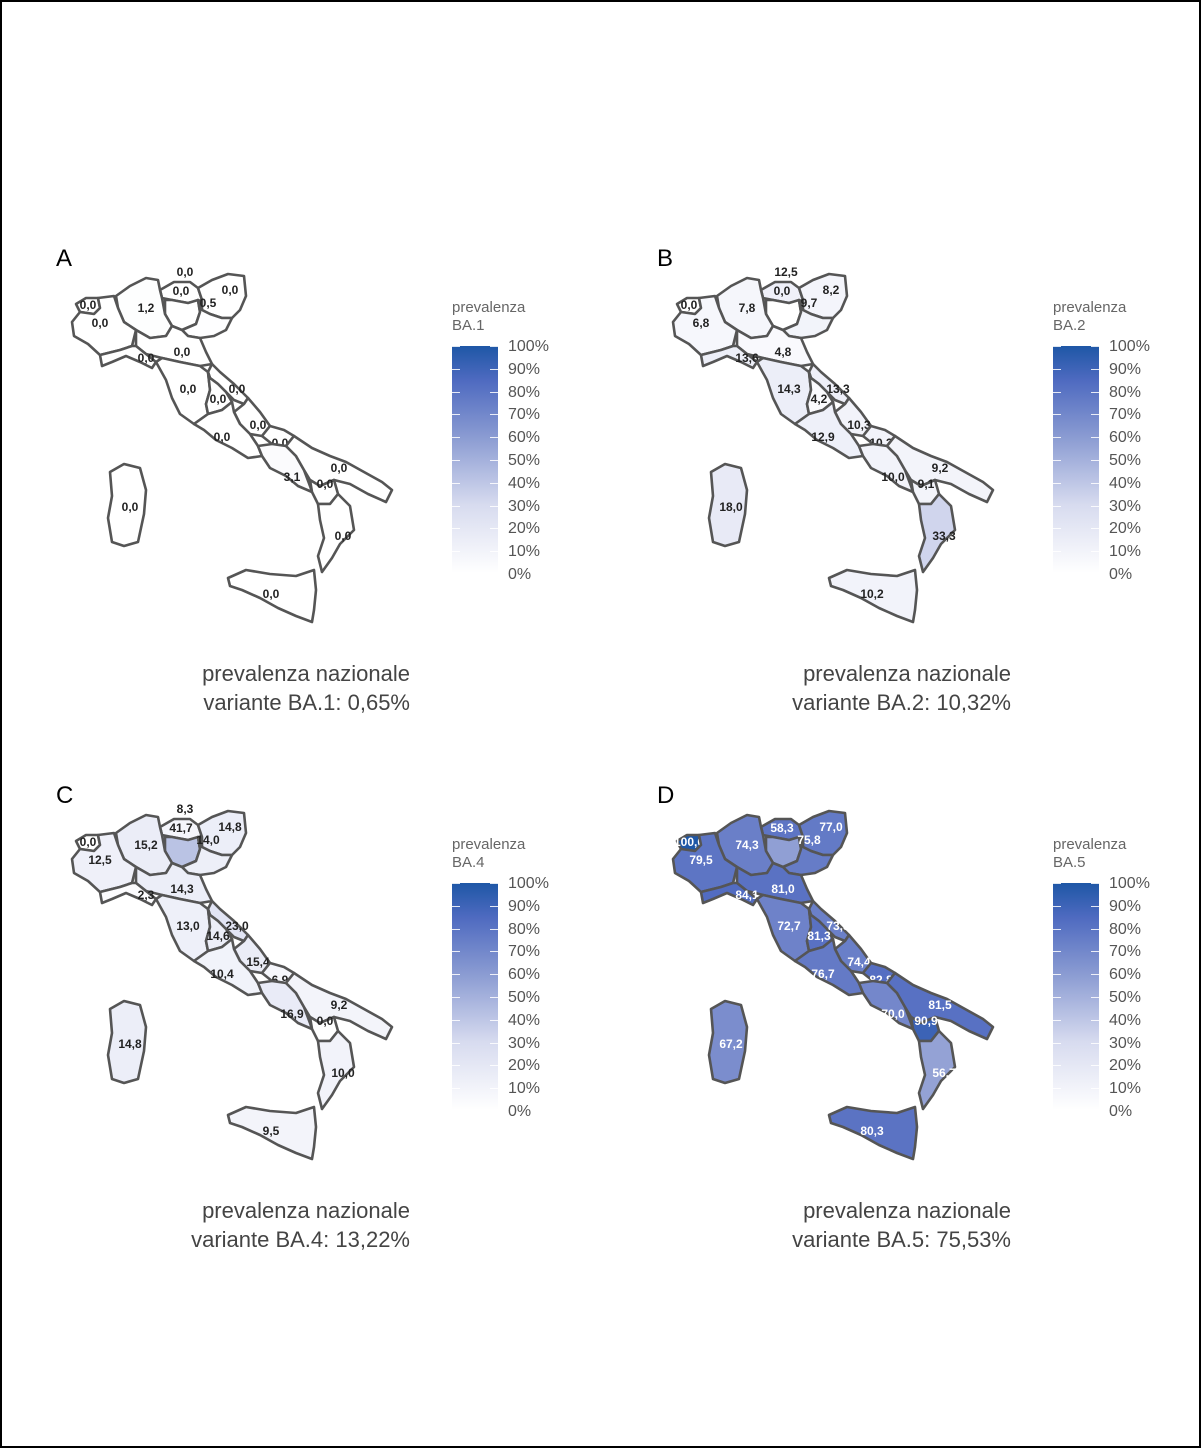  I want to click on region-value-label: 1,2, so click(146, 308).